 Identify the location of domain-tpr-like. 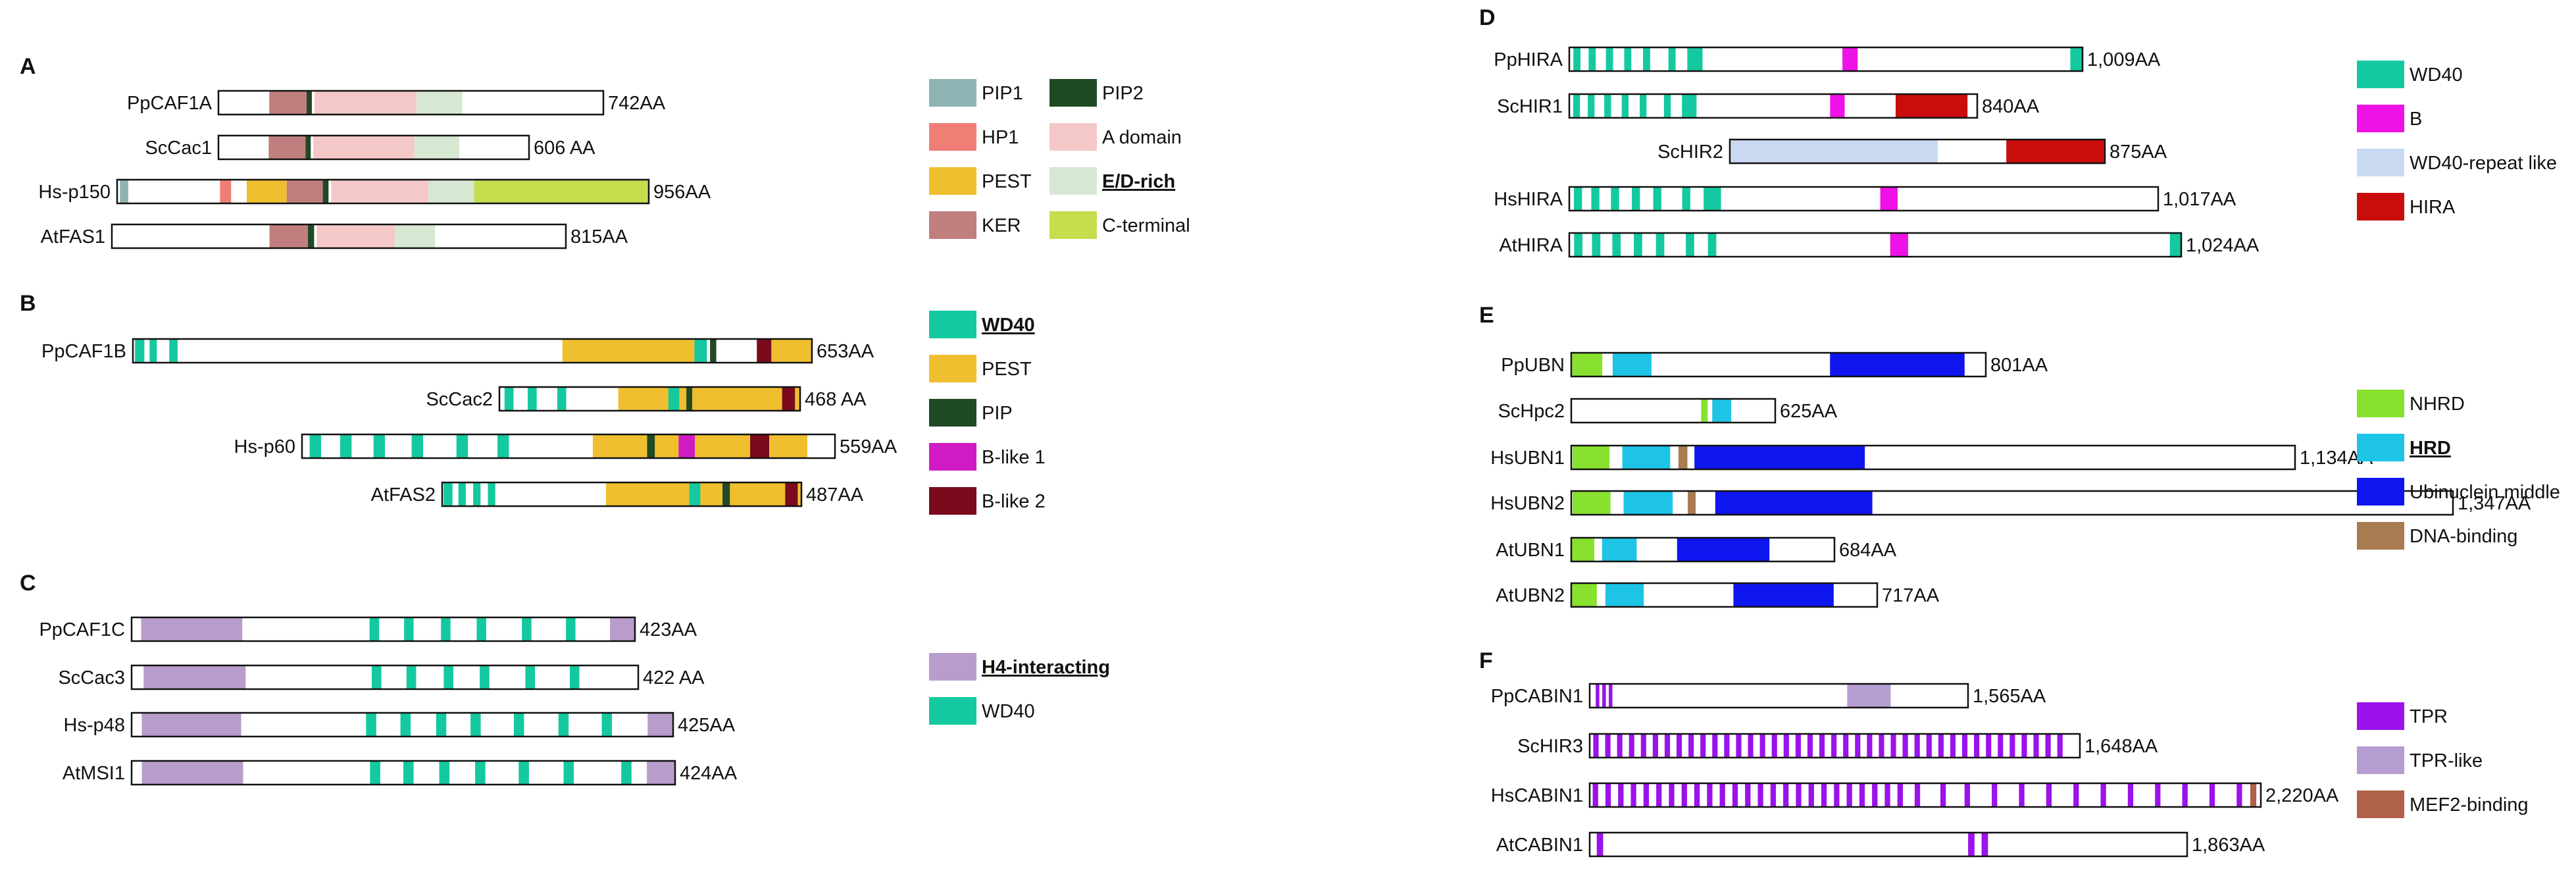
(1869, 696).